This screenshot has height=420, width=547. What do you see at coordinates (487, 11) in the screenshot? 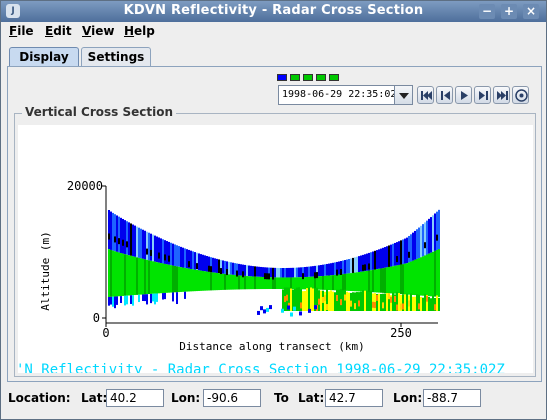
I see `minimize-button: −` at bounding box center [487, 11].